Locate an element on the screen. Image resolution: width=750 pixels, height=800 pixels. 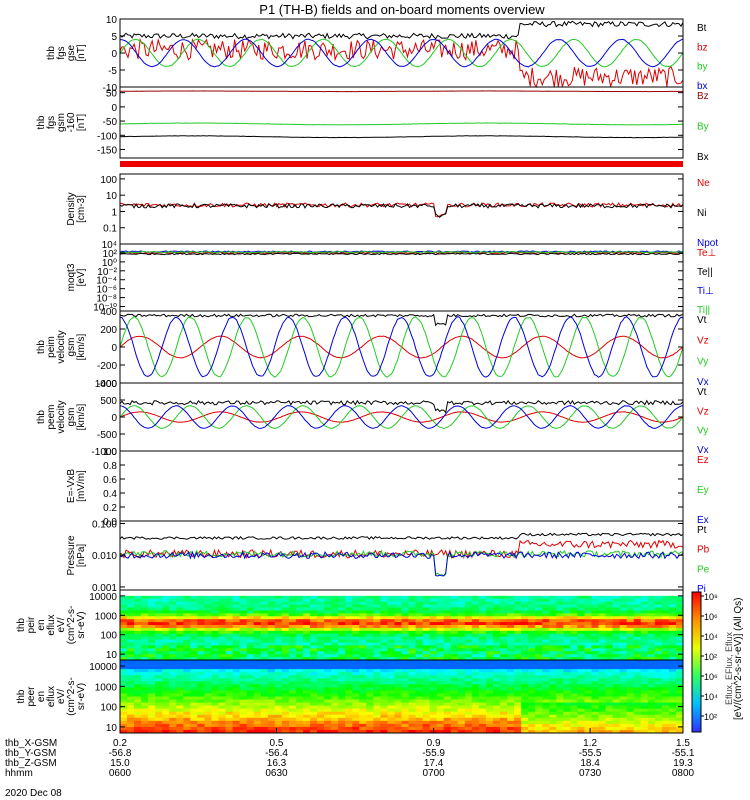
y-tick-label: 0.100 is located at coordinates (104, 525).